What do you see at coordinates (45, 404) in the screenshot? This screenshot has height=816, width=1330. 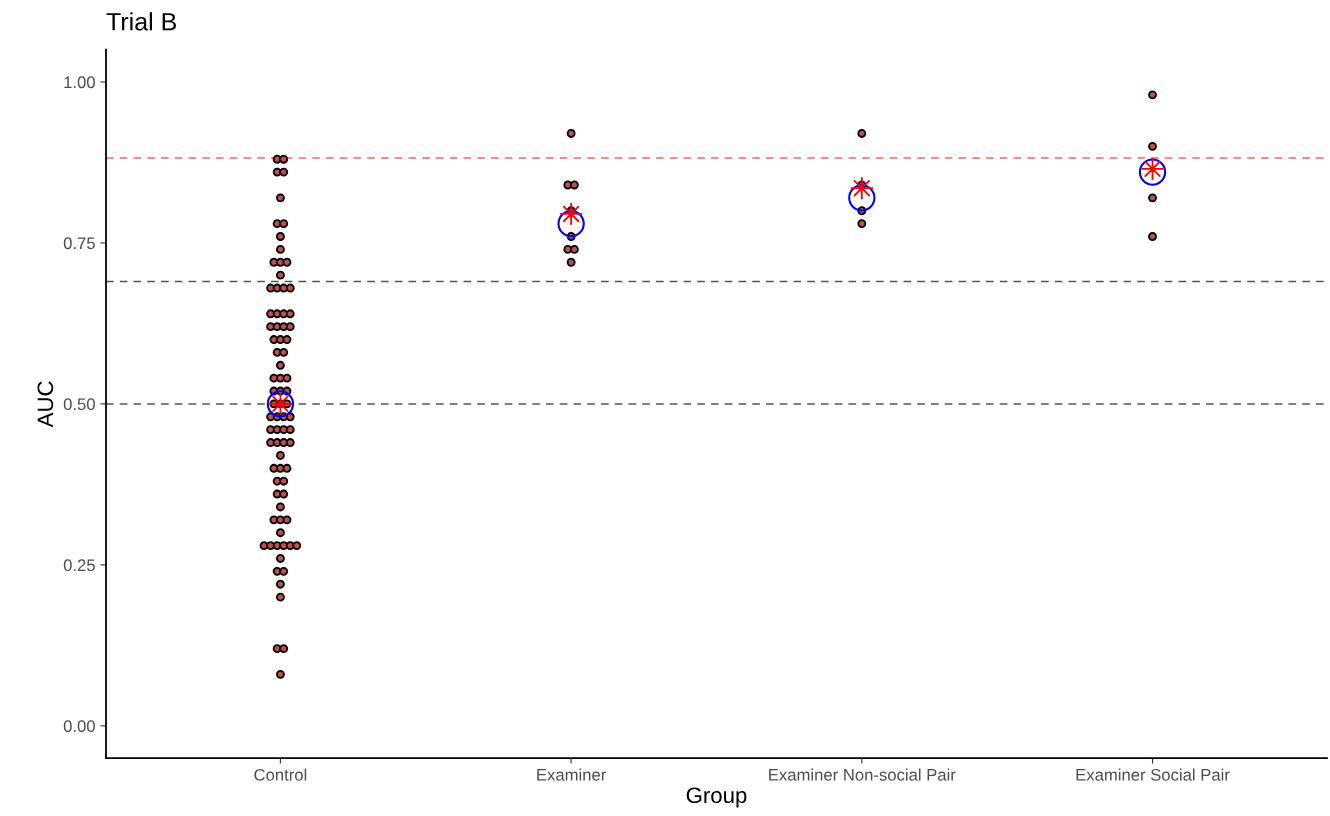 I see `y-axis-title: AUC` at bounding box center [45, 404].